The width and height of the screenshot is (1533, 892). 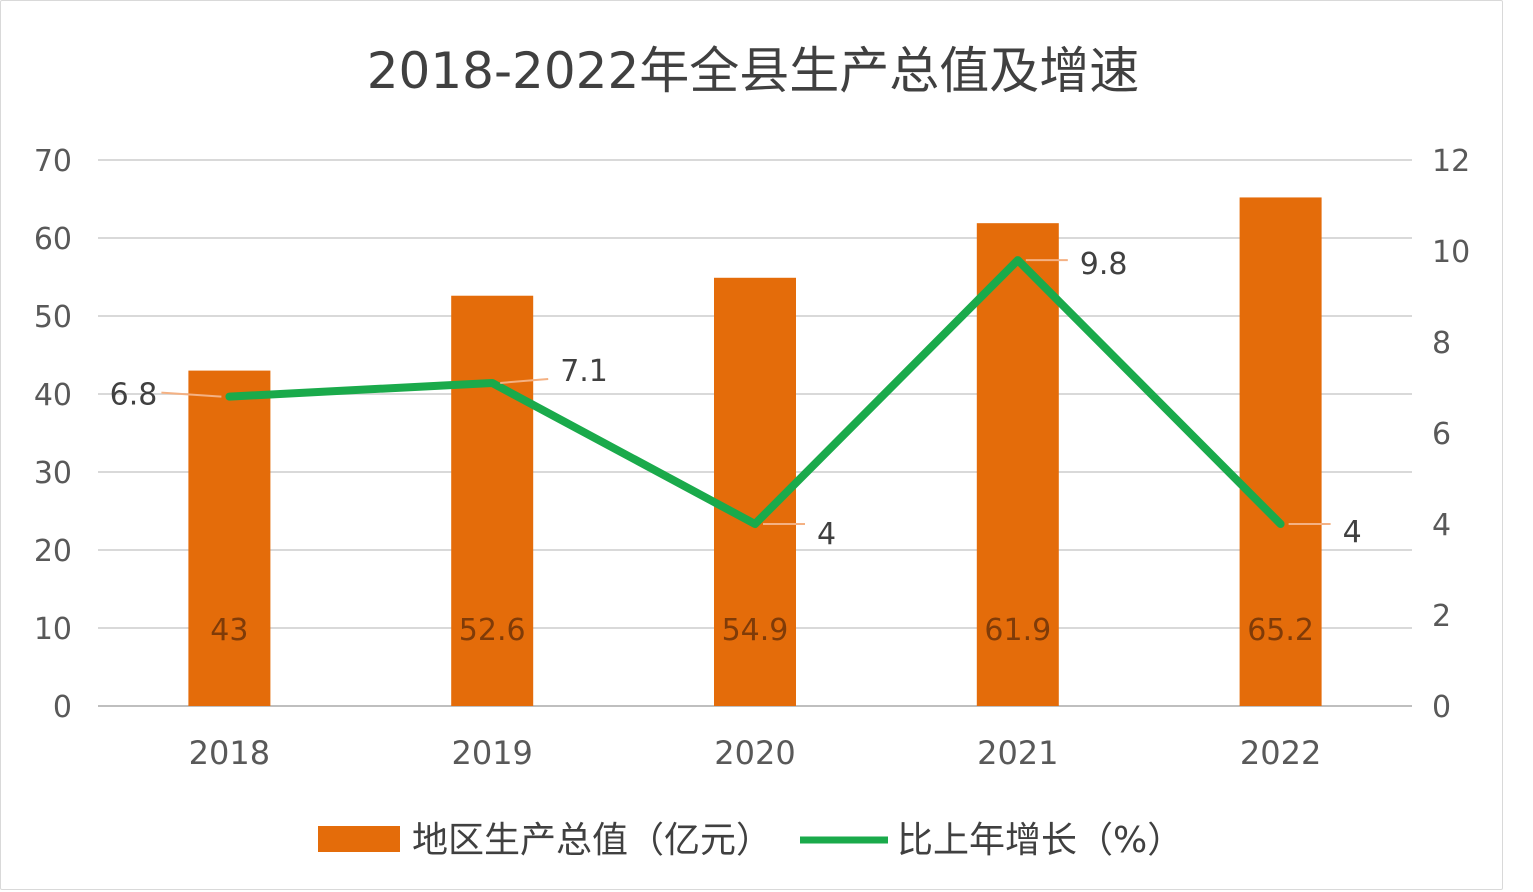 What do you see at coordinates (1451, 161) in the screenshot?
I see `right-tick-label: 12` at bounding box center [1451, 161].